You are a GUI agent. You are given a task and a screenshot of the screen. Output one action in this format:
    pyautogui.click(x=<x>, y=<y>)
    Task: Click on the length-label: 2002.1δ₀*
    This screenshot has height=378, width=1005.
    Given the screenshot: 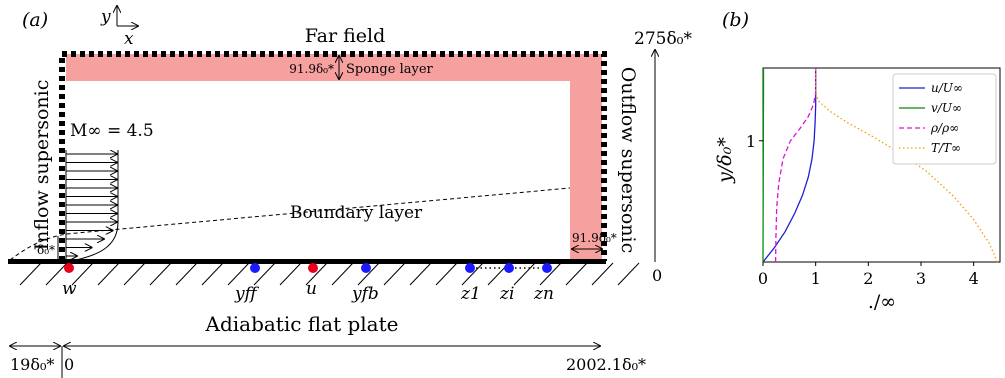 What is the action you would take?
    pyautogui.click(x=606, y=364)
    